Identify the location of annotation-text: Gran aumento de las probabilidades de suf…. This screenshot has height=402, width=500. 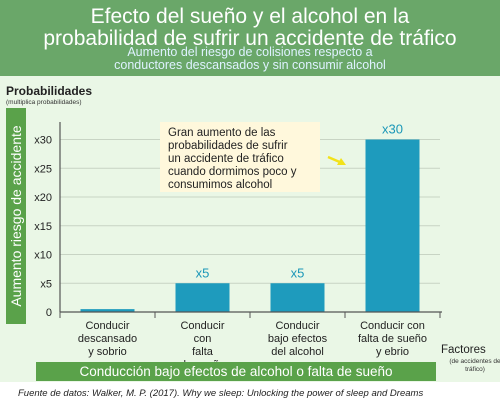
(232, 159).